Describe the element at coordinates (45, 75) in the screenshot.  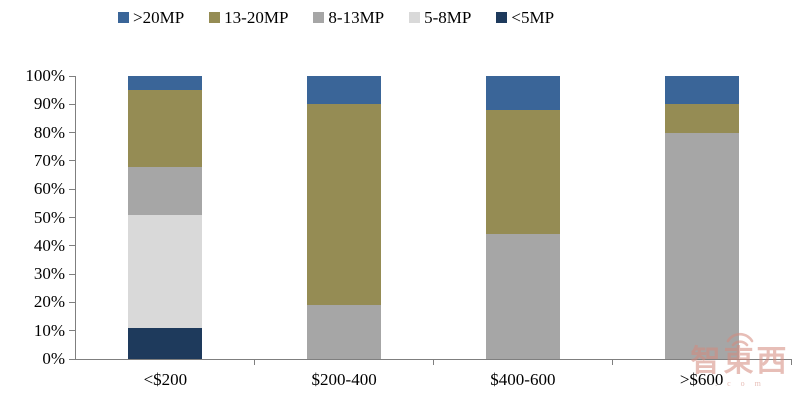
I see `y-axis-label: 100%` at that location.